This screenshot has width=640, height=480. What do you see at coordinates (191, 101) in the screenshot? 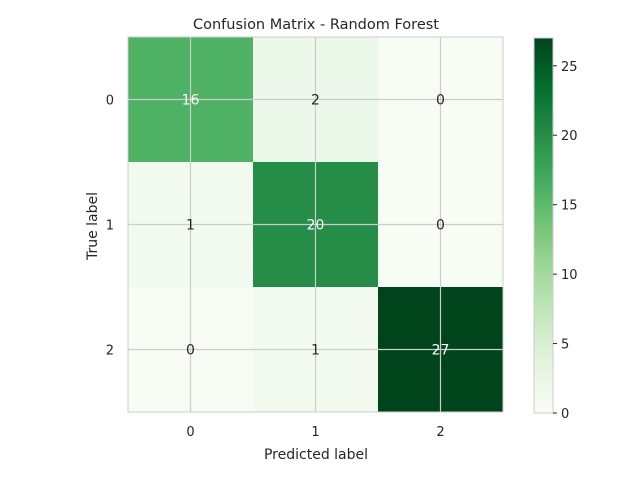
I see `cell-label-0-0: 16` at bounding box center [191, 101].